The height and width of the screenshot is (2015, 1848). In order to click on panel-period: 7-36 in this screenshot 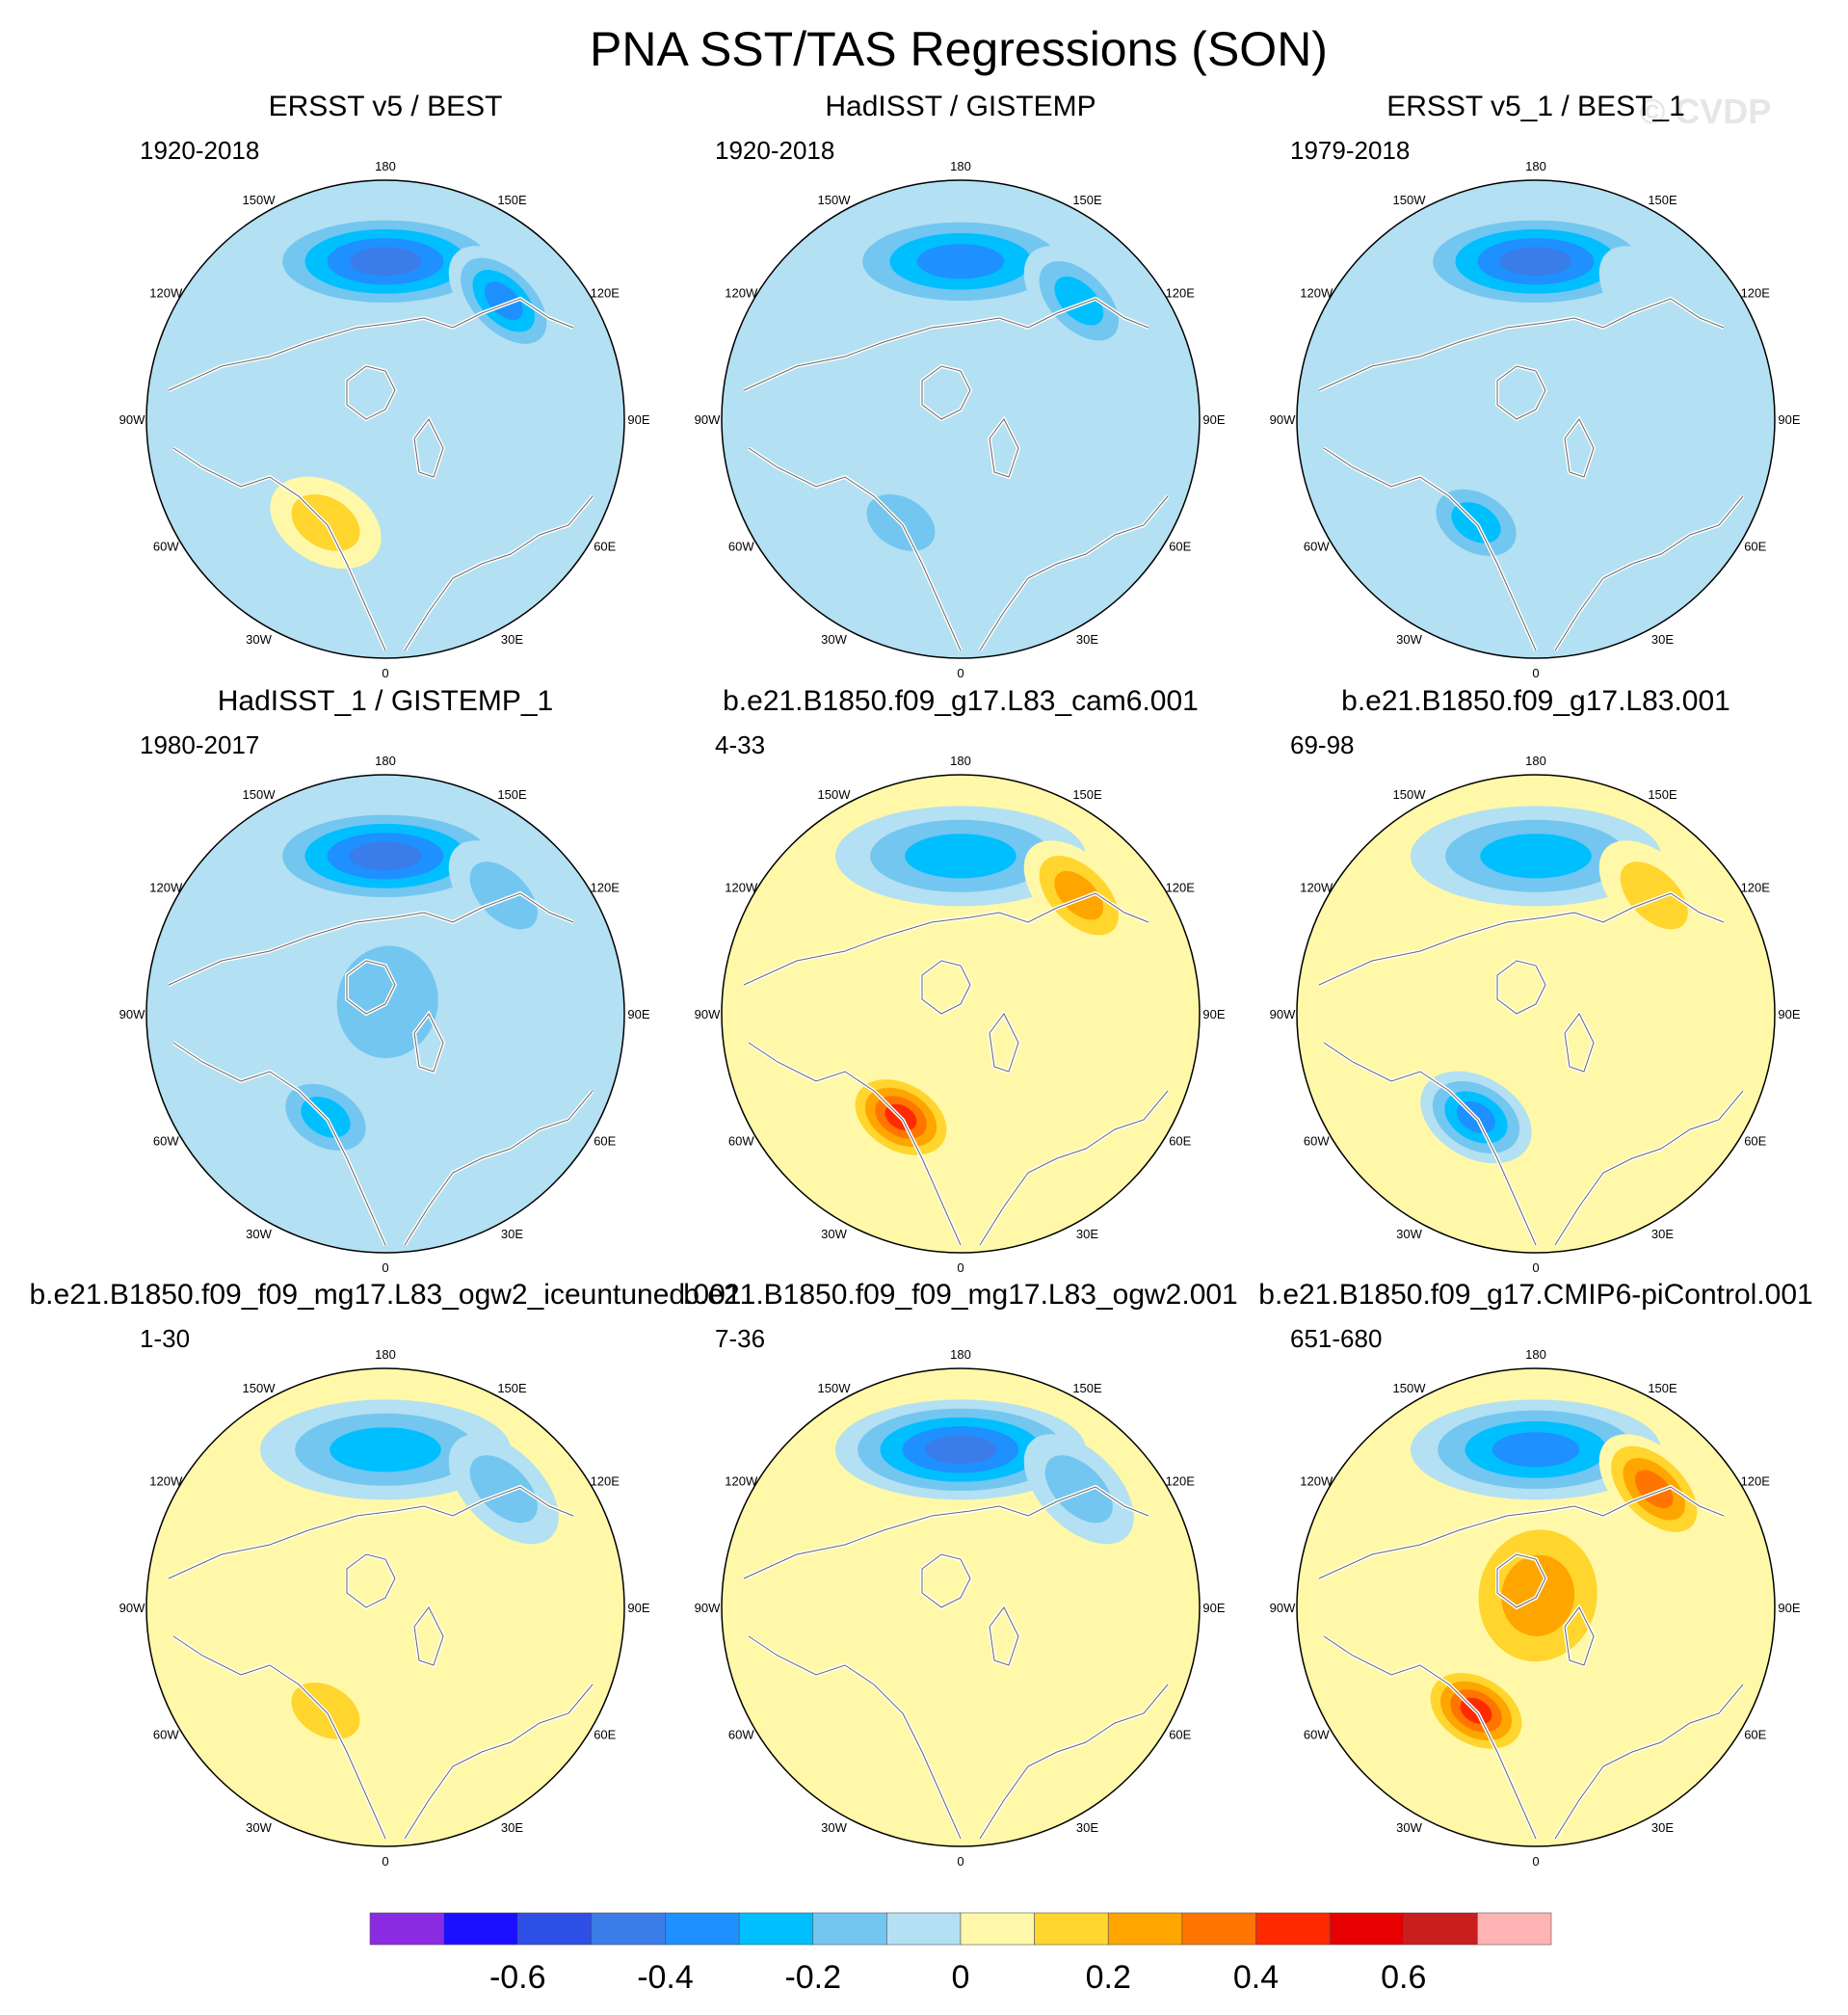, I will do `click(740, 1338)`.